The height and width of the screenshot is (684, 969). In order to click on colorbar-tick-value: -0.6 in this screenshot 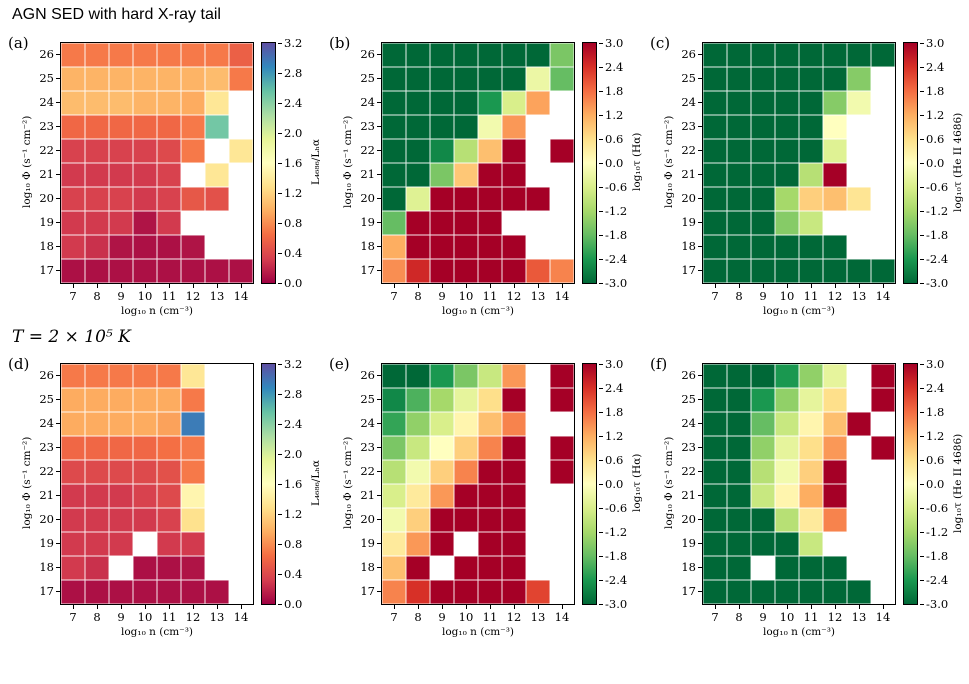, I will do `click(616, 187)`.